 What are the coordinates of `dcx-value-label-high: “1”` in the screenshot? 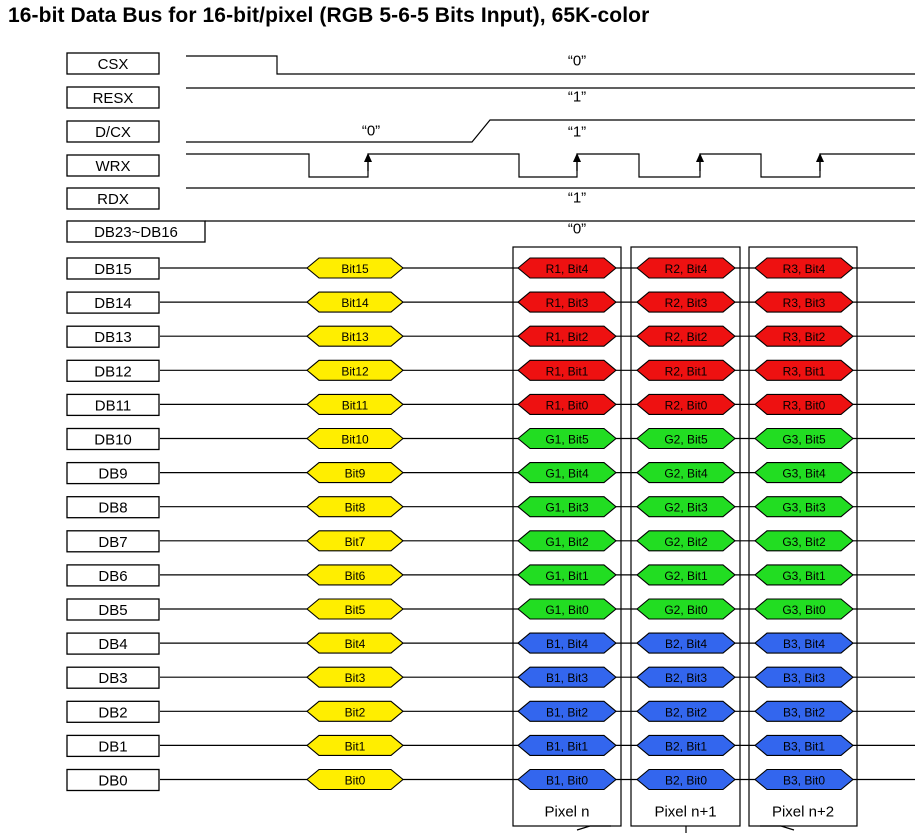 It's located at (577, 132).